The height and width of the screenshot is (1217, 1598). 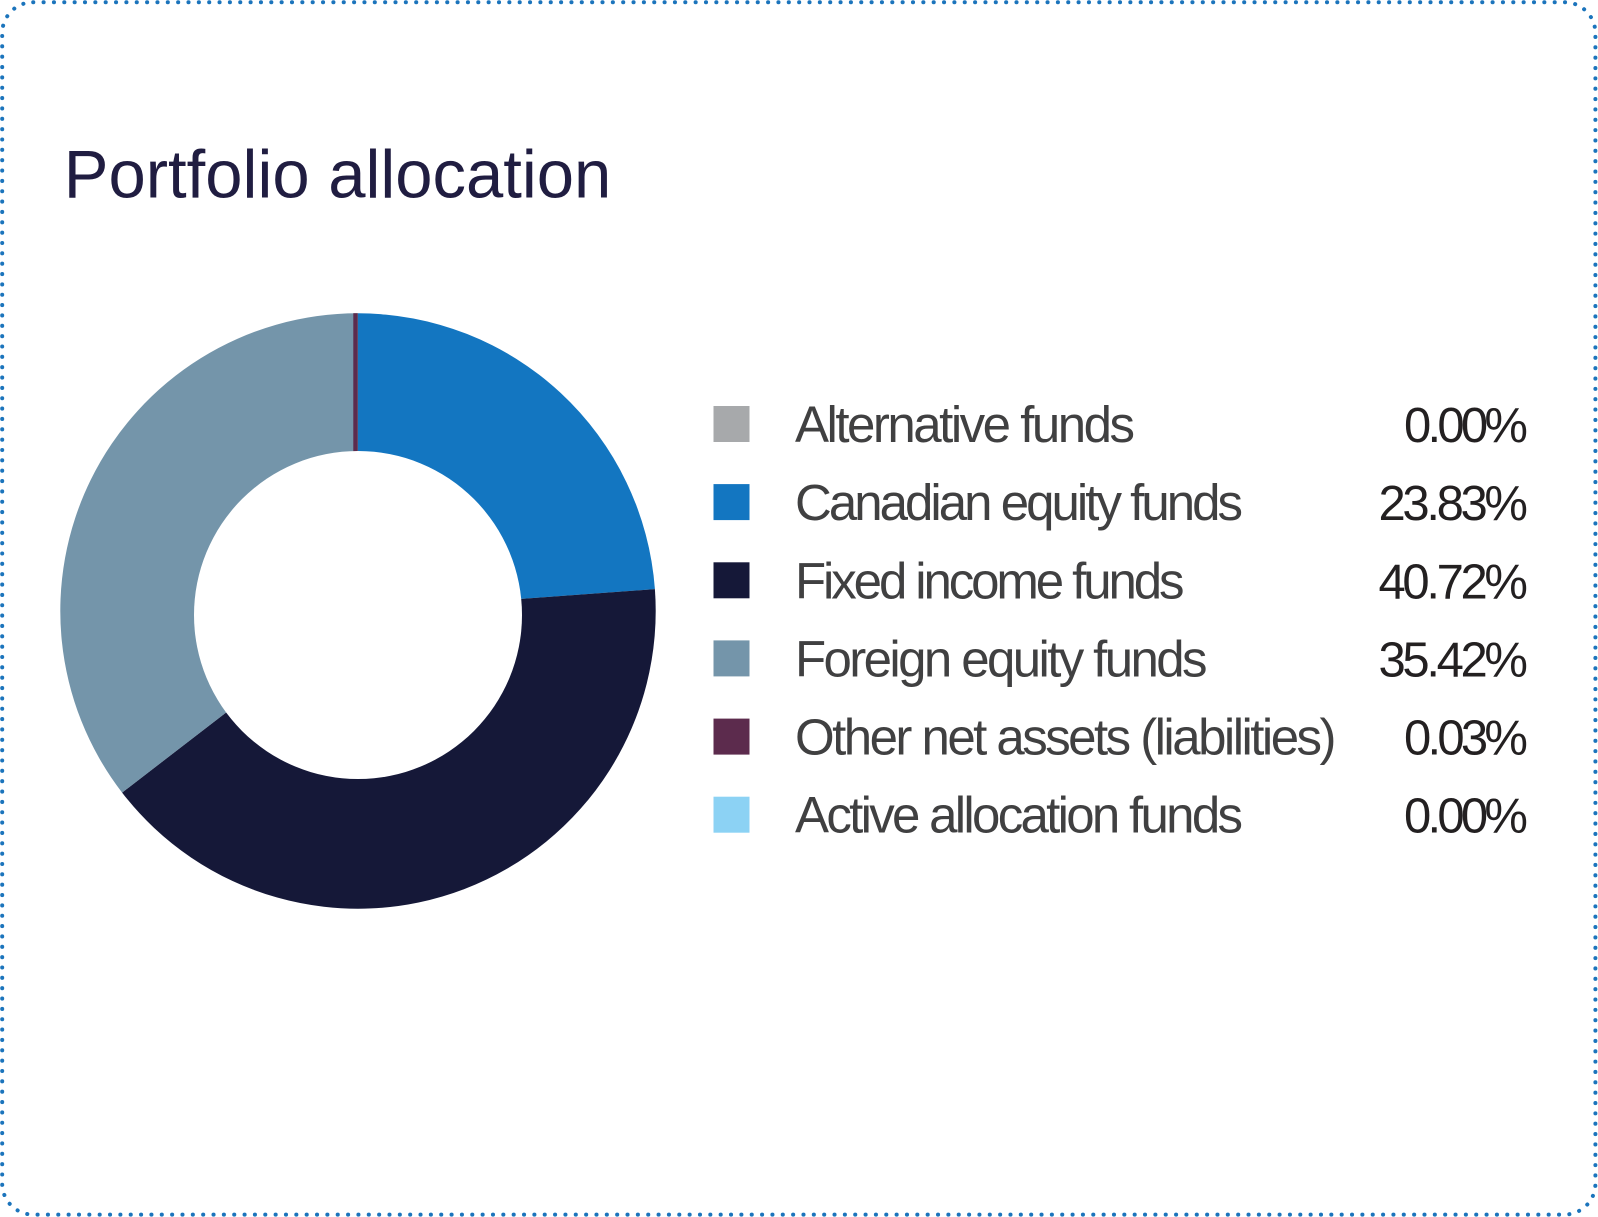 What do you see at coordinates (338, 175) in the screenshot?
I see `svg-text: Portfolio allocation` at bounding box center [338, 175].